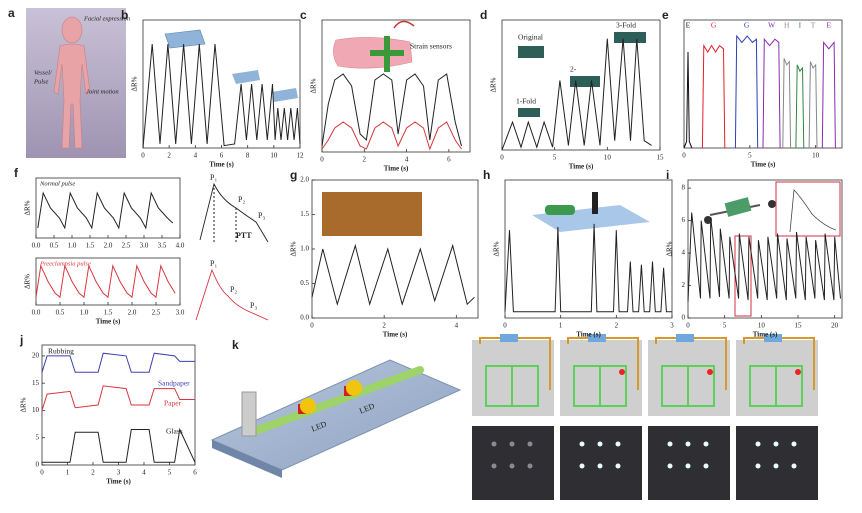 Image resolution: width=862 pixels, height=513 pixels. What do you see at coordinates (38, 437) in the screenshot?
I see `y-tick-label: 5` at bounding box center [38, 437].